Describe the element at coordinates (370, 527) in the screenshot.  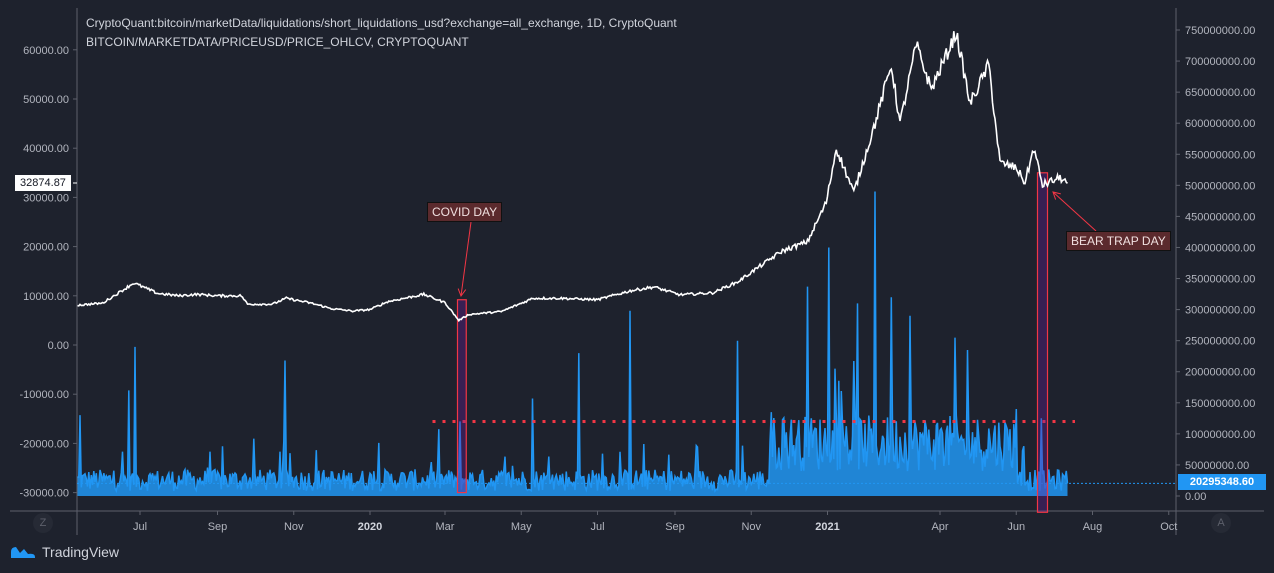
I see `x-tick-label: 2020` at that location.